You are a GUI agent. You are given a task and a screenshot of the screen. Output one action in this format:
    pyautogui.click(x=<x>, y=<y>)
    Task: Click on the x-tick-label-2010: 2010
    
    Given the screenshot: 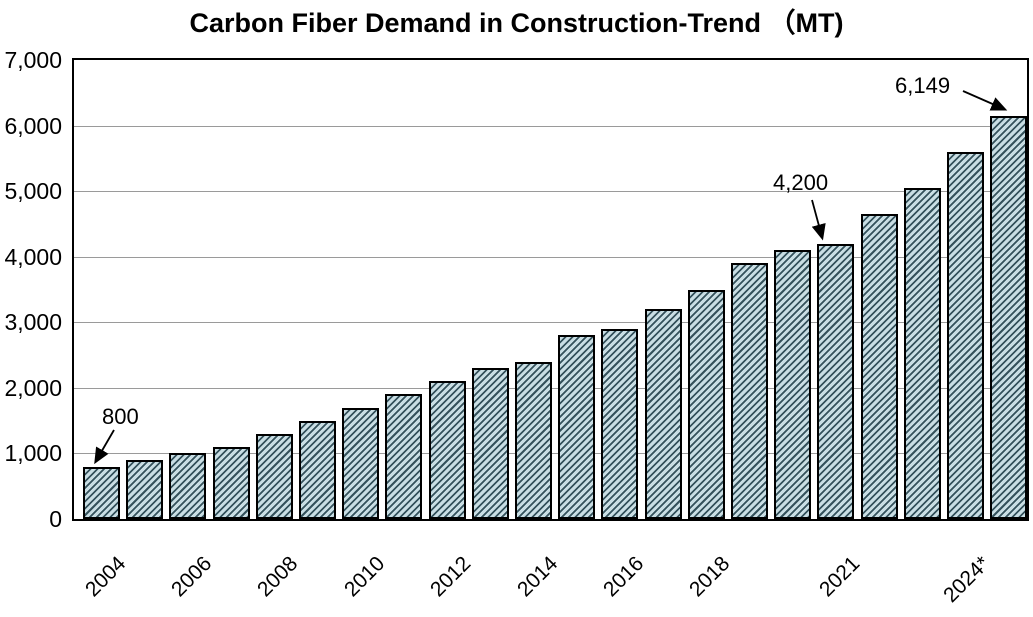 What is the action you would take?
    pyautogui.click(x=364, y=577)
    